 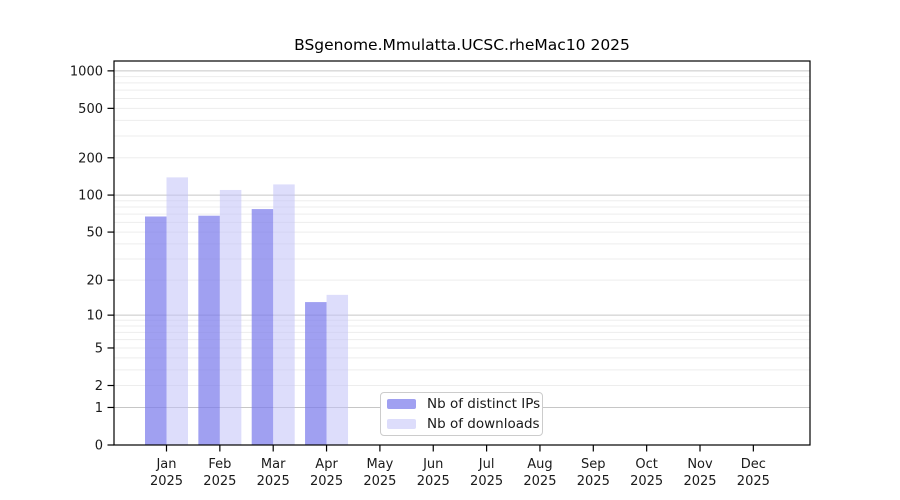 I want to click on x-tick-label-month: May, so click(x=379, y=464).